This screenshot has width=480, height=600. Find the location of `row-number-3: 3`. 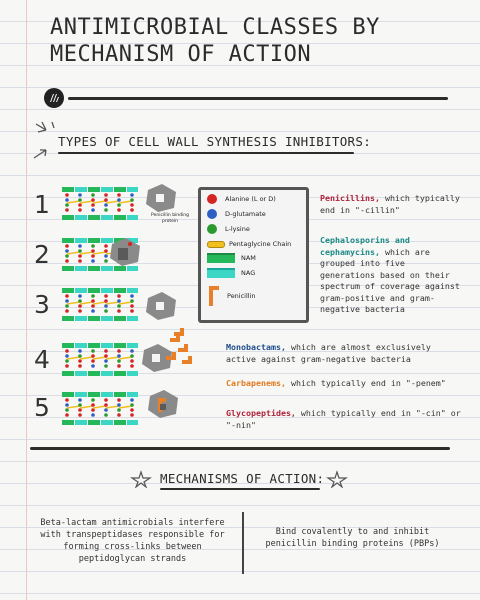

row-number-3: 3 is located at coordinates (42, 304).